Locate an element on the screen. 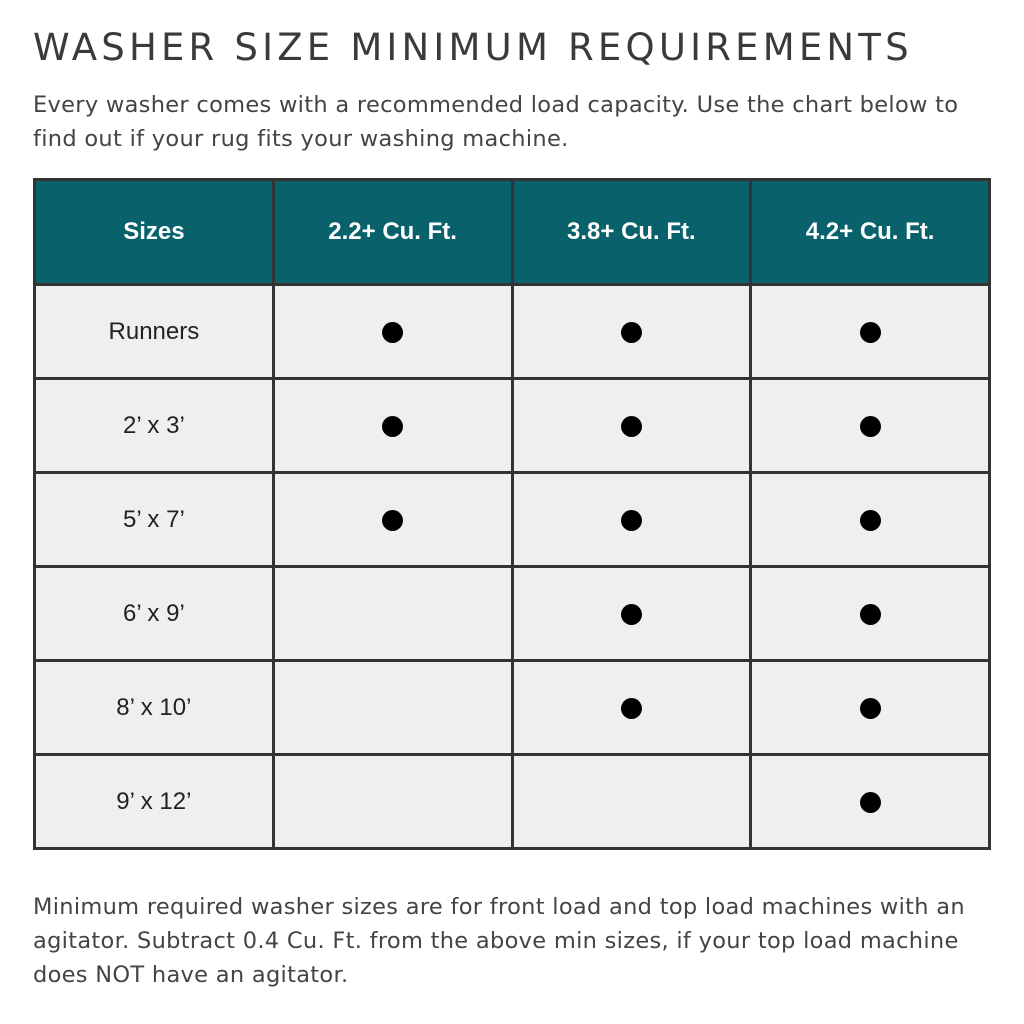 The height and width of the screenshot is (1024, 1024). table-row: 6’ x 9’ is located at coordinates (512, 613).